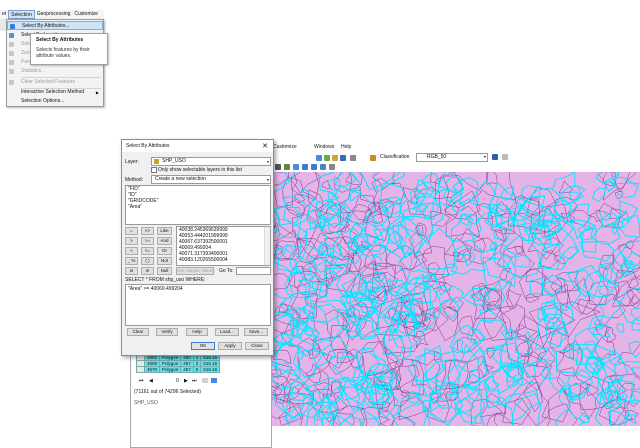 The height and width of the screenshot is (448, 640). I want to click on list-item: "FID", so click(134, 189).